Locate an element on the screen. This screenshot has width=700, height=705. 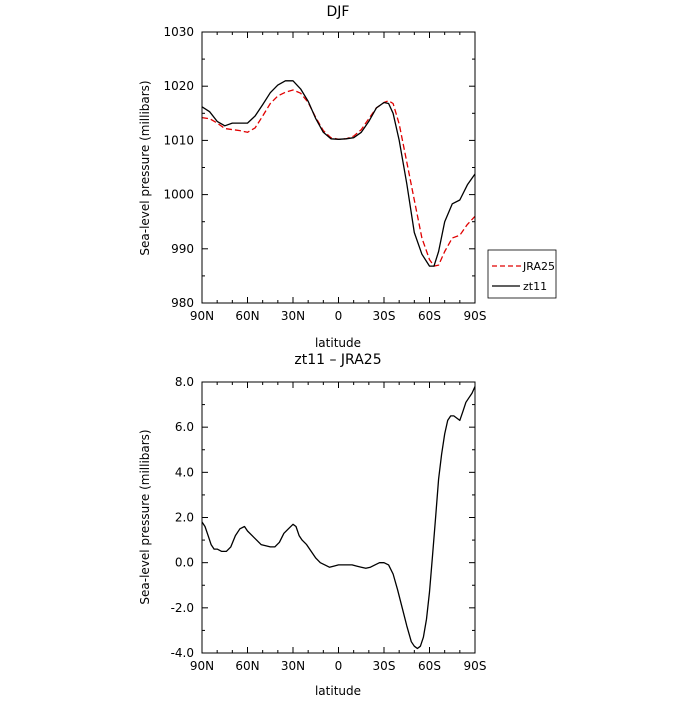
legend-zt11-label: zt11 is located at coordinates (535, 286).